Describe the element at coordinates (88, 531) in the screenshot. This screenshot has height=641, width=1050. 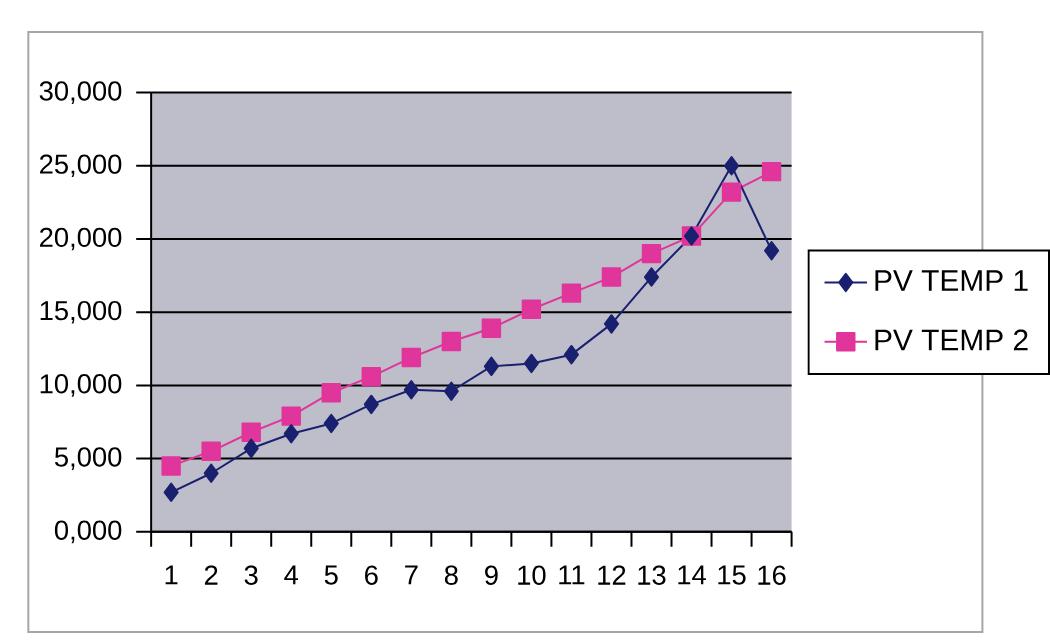
I see `y-tick-label: 0,000` at that location.